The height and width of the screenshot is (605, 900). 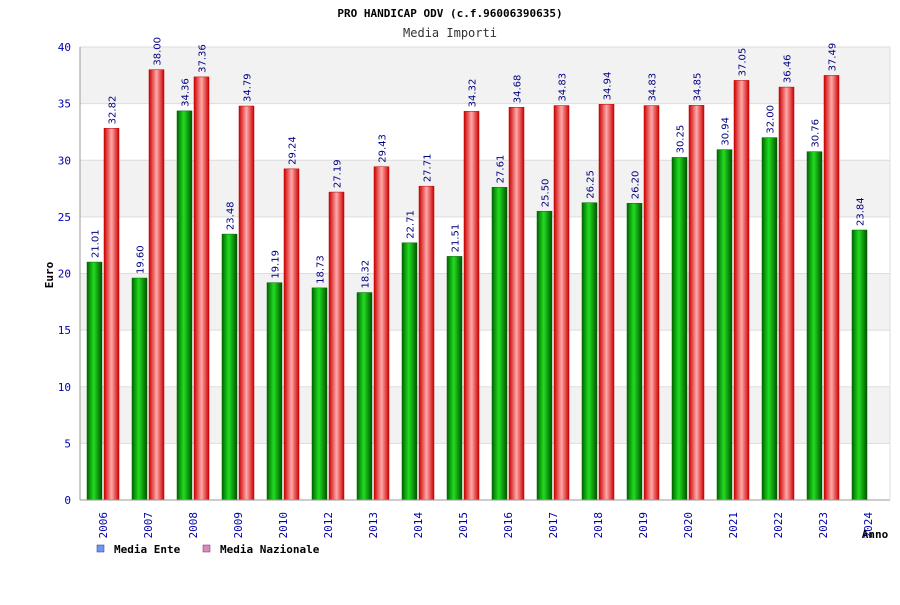 I want to click on bar-media-ente-2020, so click(x=679, y=329).